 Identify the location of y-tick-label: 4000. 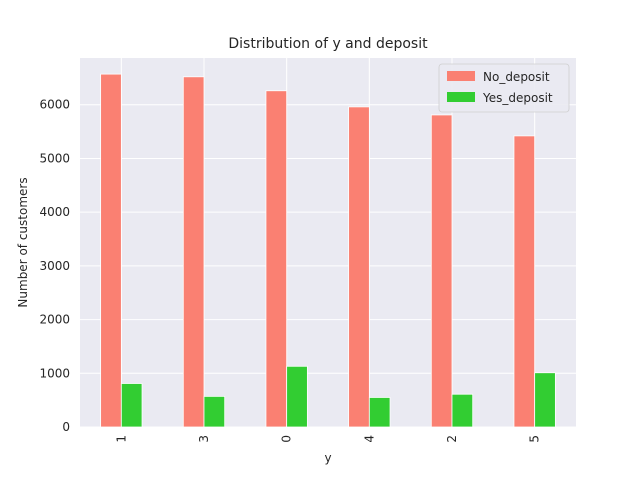
(54, 212).